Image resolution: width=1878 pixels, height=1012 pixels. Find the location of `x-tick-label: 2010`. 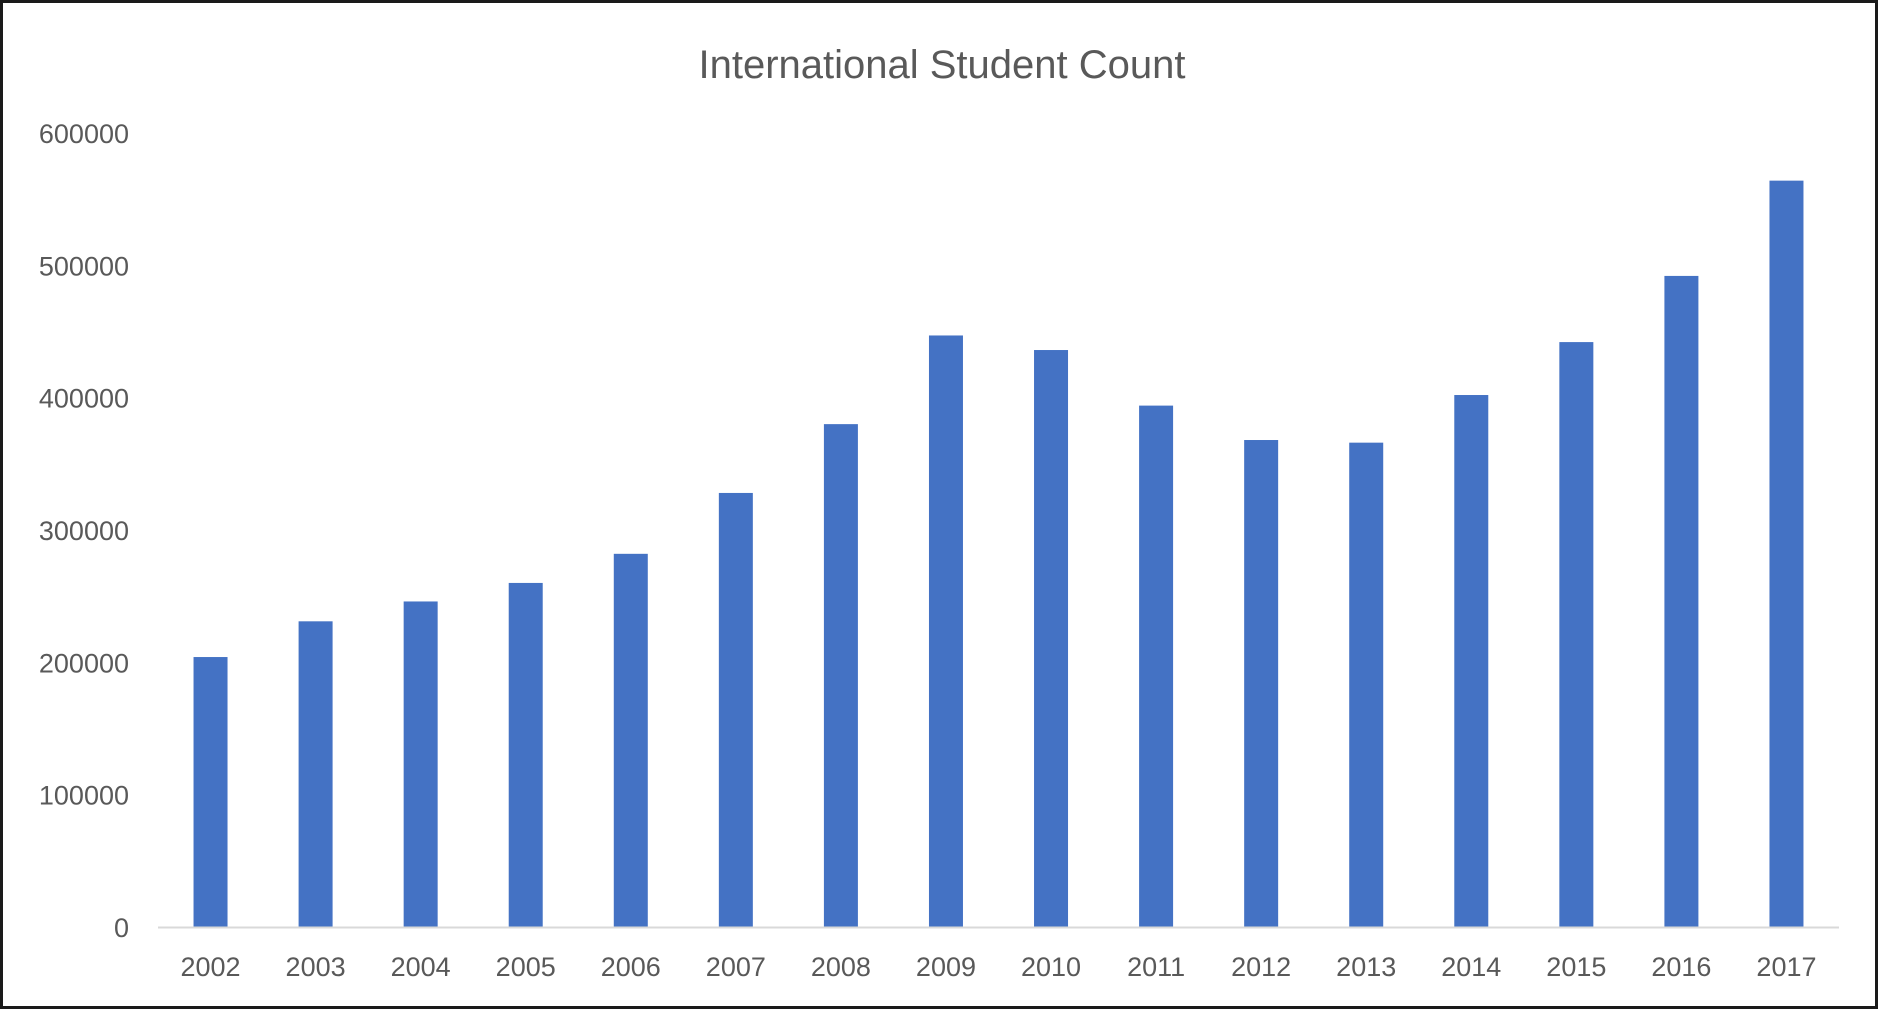

x-tick-label: 2010 is located at coordinates (1051, 967).